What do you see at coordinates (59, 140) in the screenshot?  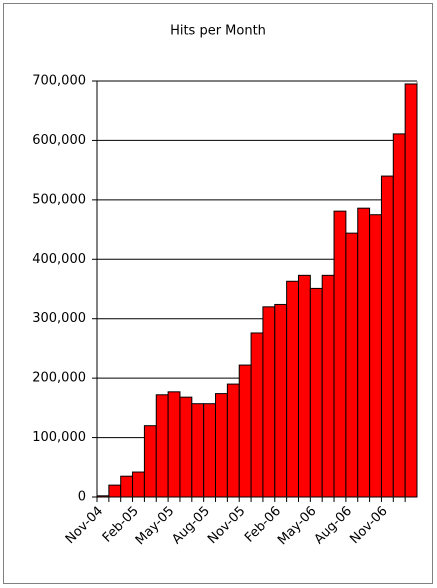 I see `y-tick-label: 600,000` at bounding box center [59, 140].